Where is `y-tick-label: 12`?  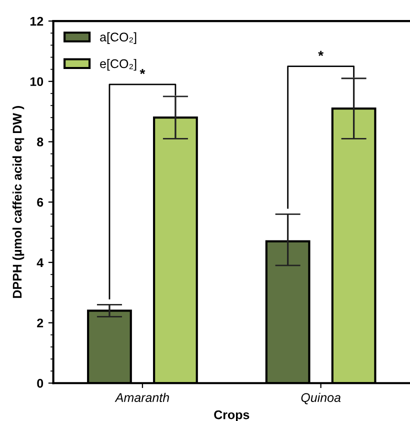 y-tick-label: 12 is located at coordinates (37, 21).